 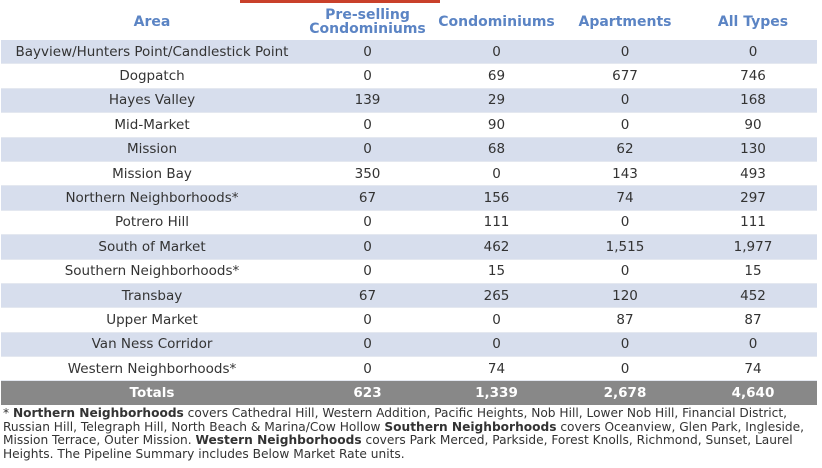 What do you see at coordinates (152, 271) in the screenshot?
I see `cell-area: Southern Neighborhoods*` at bounding box center [152, 271].